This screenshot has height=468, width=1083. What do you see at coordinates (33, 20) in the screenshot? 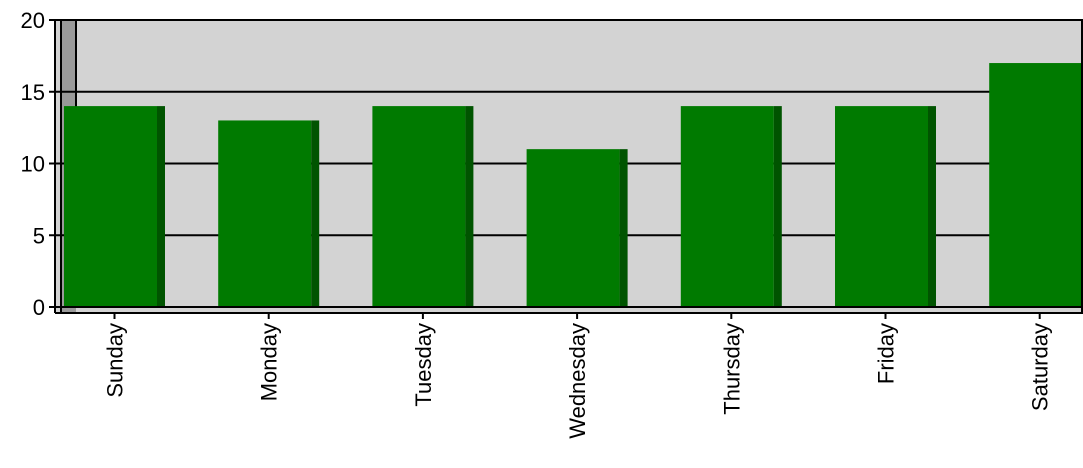
I see `y-tick-label: 20` at bounding box center [33, 20].